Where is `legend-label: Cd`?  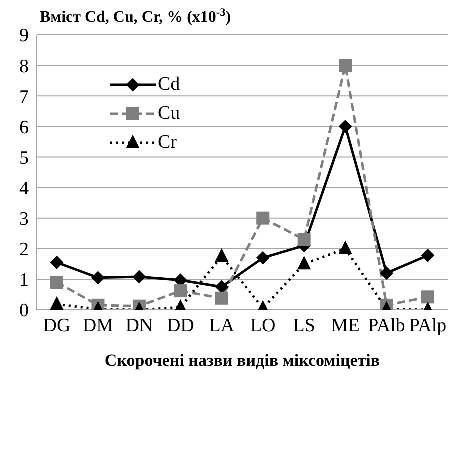 legend-label: Cd is located at coordinates (169, 85).